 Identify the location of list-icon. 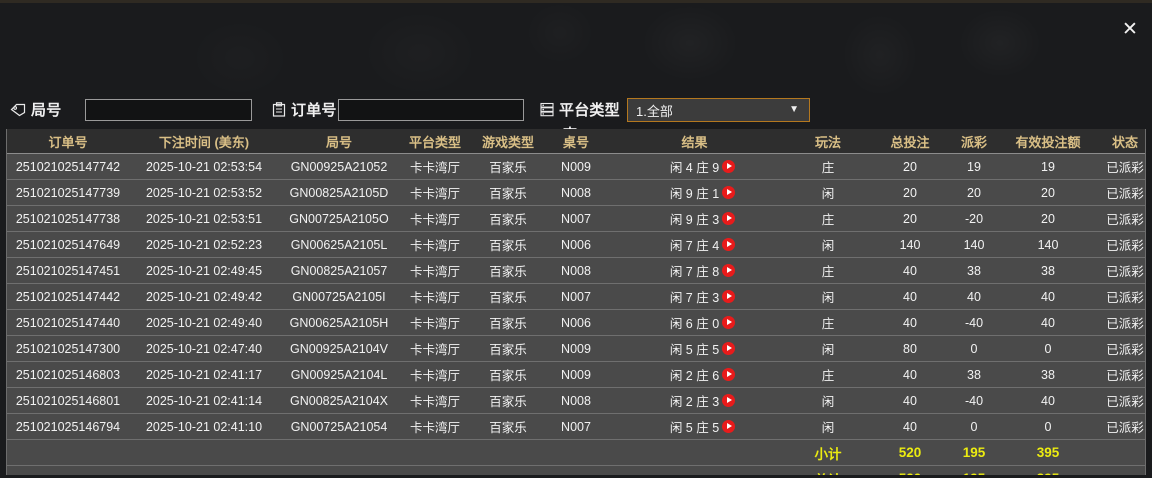
(547, 111).